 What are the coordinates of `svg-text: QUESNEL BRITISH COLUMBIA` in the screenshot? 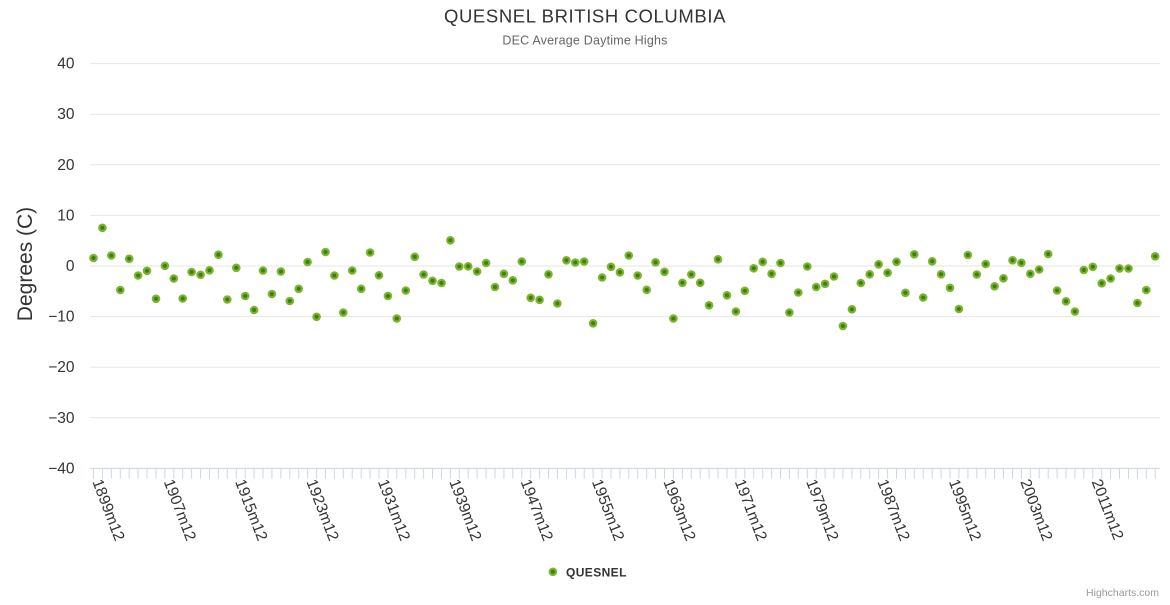 It's located at (585, 15).